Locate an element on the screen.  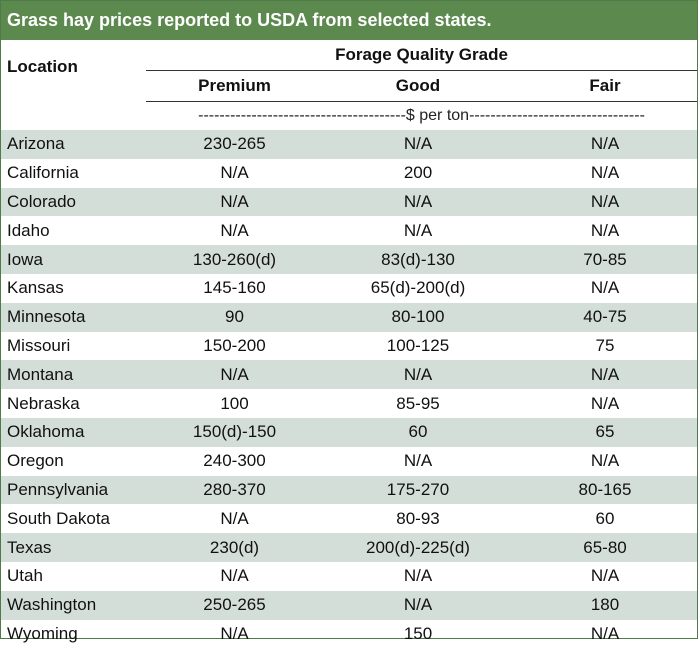
header-group-row: Forage Quality Grade is located at coordinates (349, 55).